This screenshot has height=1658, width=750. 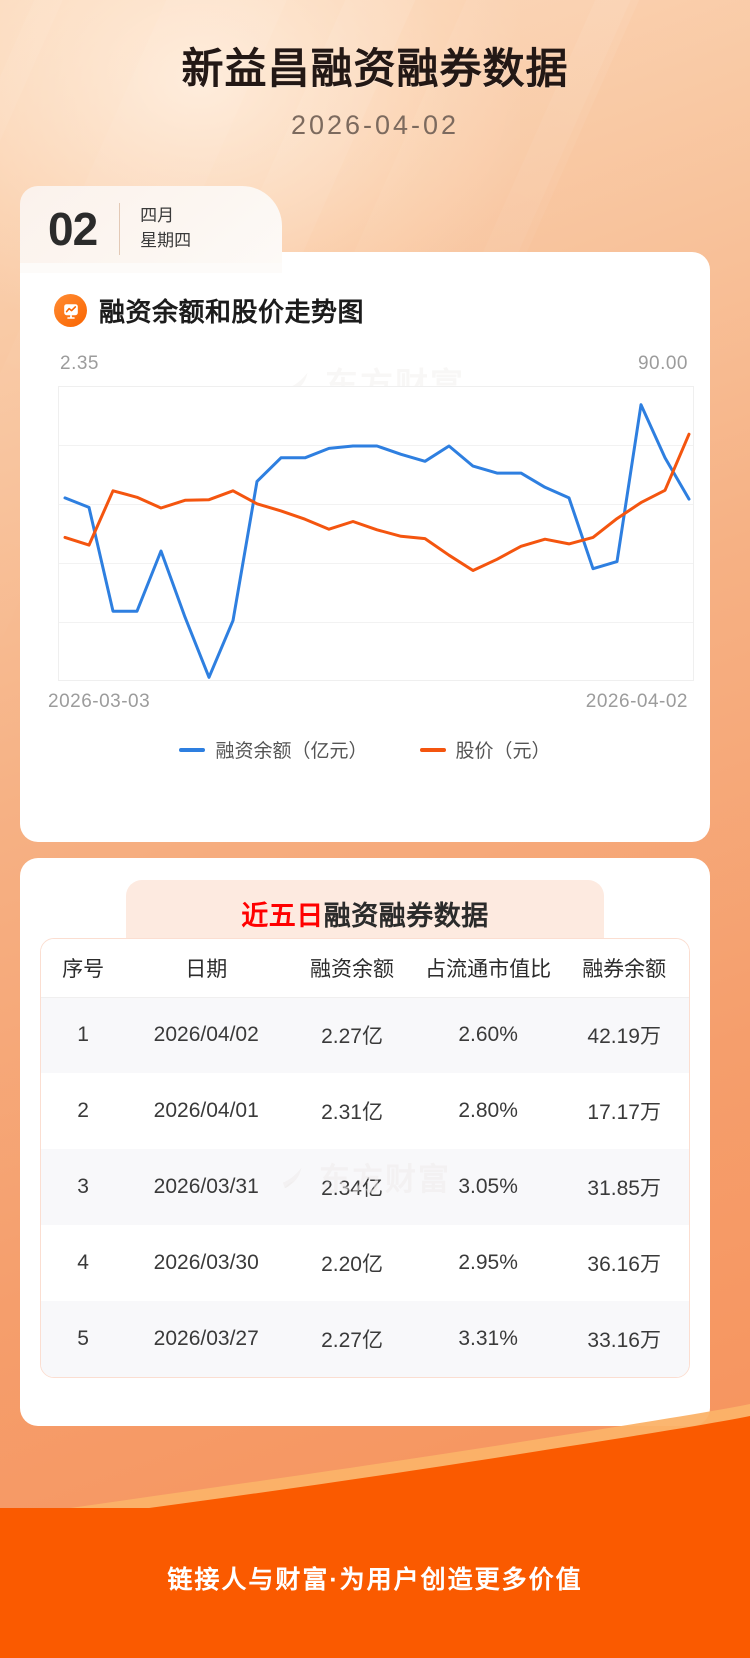 I want to click on page-subtitle-date: 2026-04-02, so click(x=375, y=125).